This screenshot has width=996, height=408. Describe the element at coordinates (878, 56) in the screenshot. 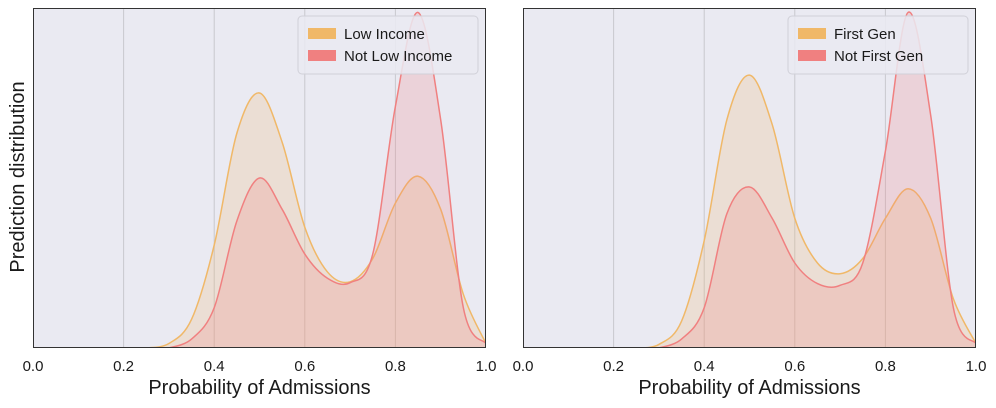

I see `legend-label: Not First Gen` at that location.